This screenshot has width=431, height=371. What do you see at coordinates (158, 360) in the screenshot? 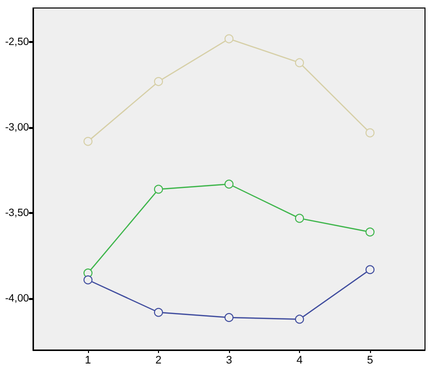
I see `x-tick-label: 2` at bounding box center [158, 360].